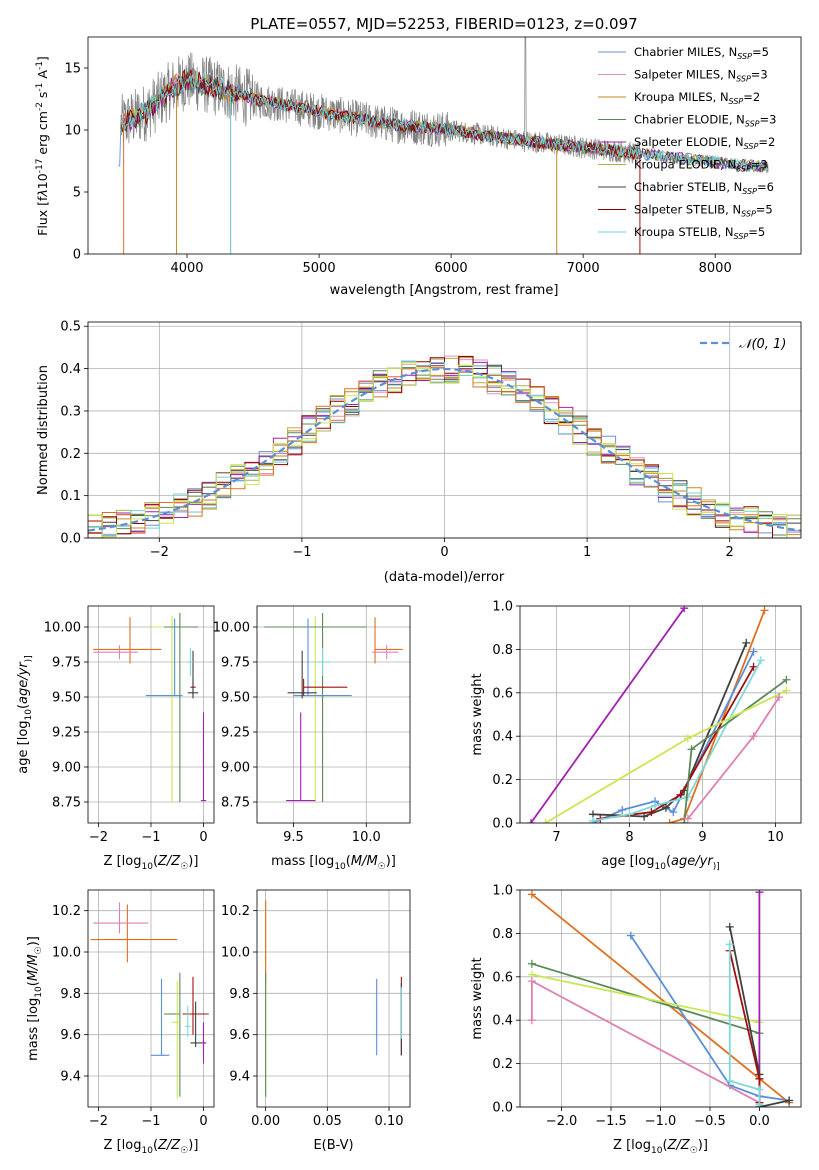  Describe the element at coordinates (301, 552) in the screenshot. I see `x-tick-label: −1` at that location.